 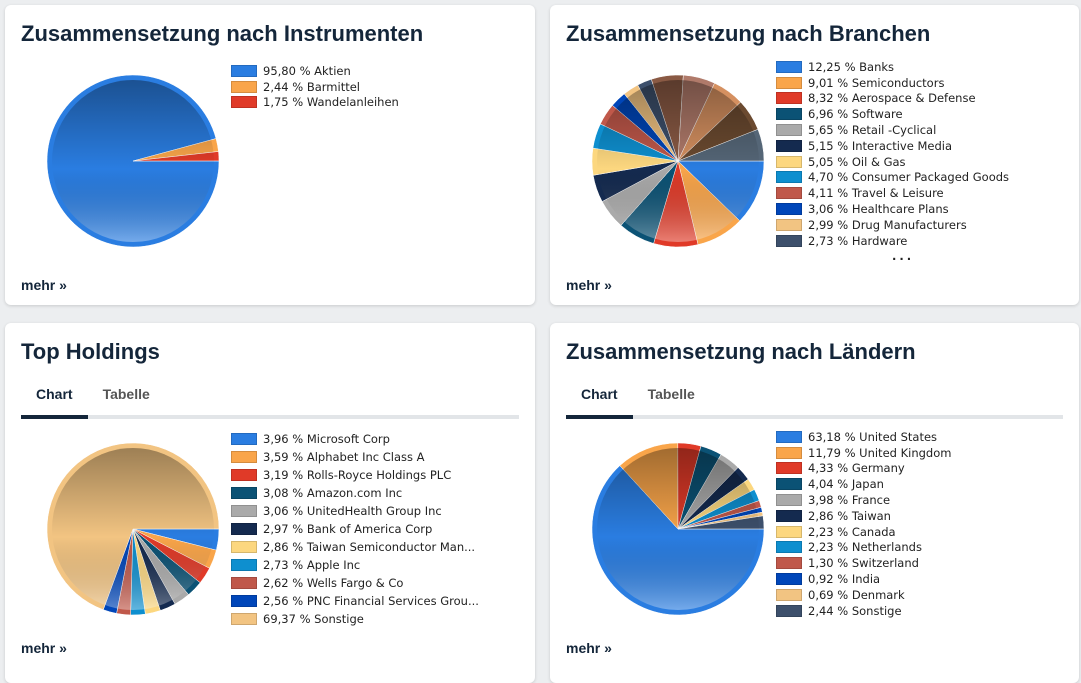 What do you see at coordinates (313, 619) in the screenshot?
I see `legend-label: 69,37 % Sonstige` at bounding box center [313, 619].